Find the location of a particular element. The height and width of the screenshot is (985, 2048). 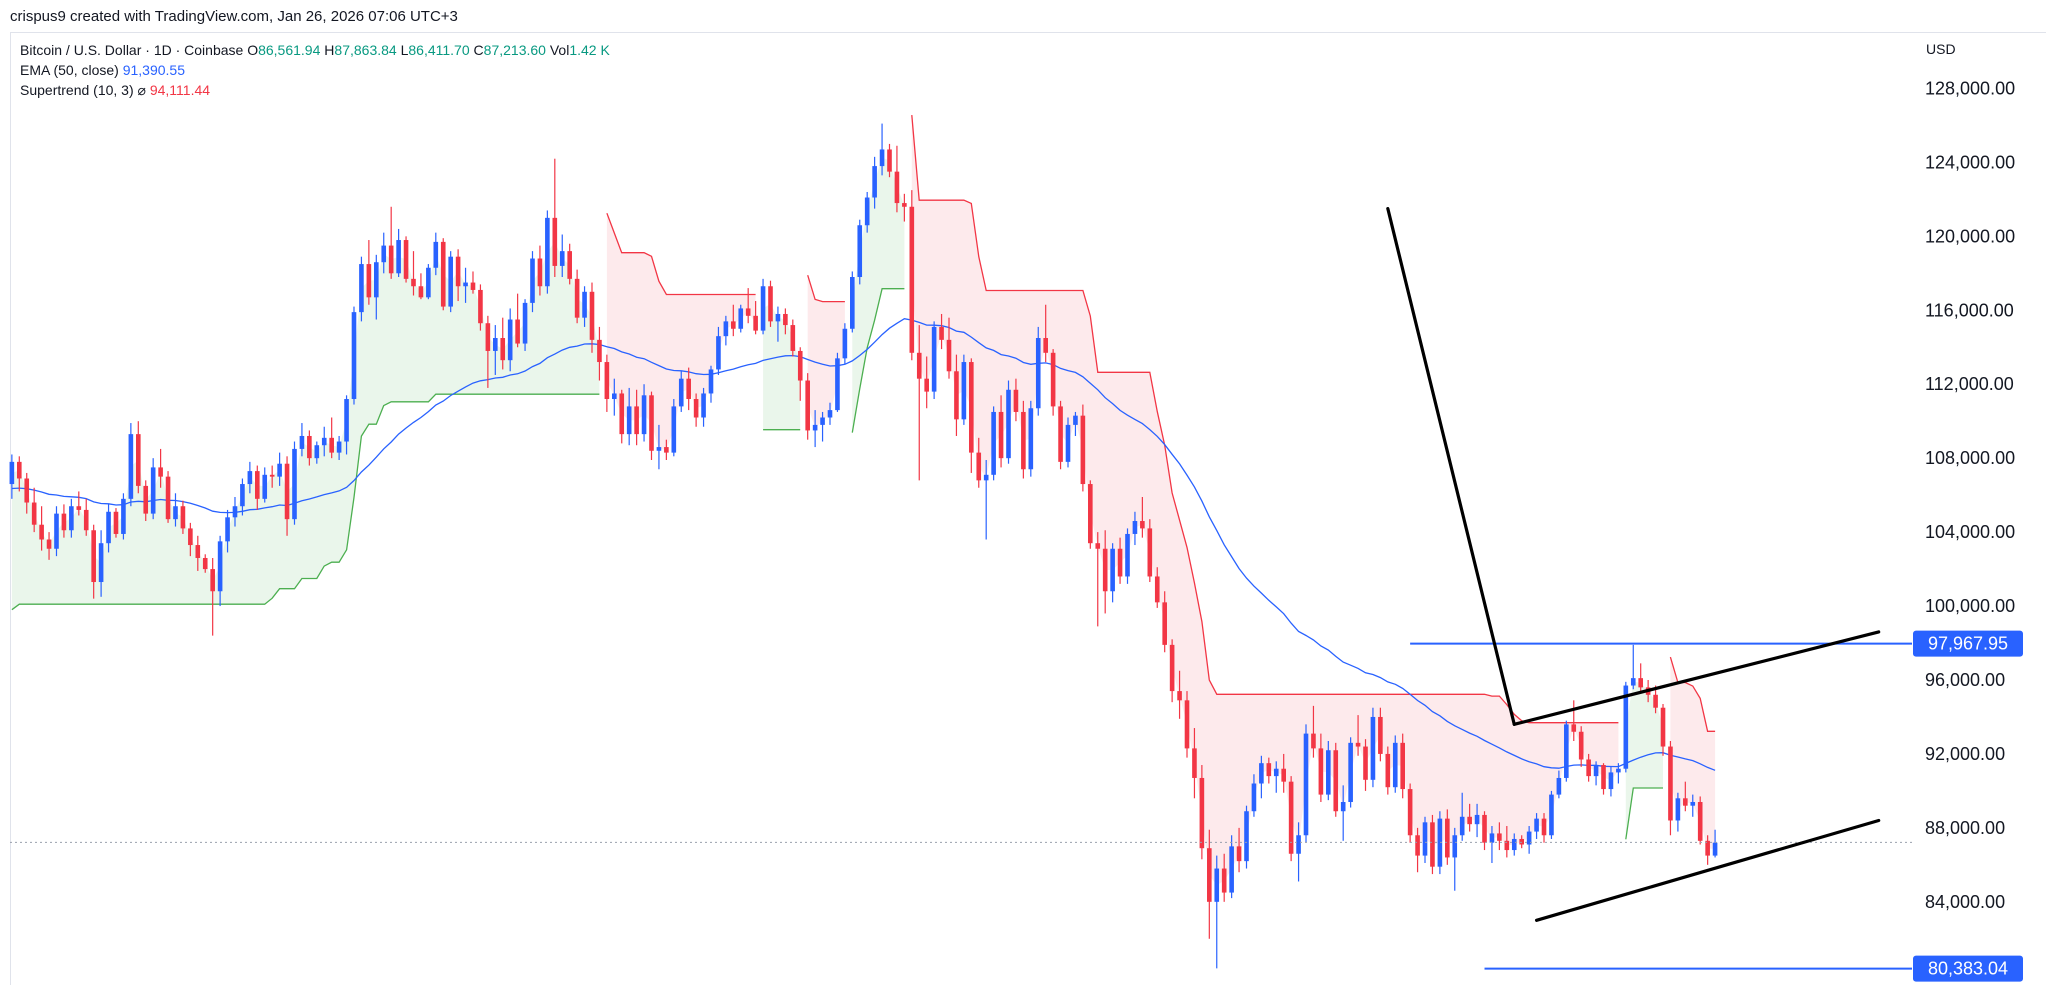

symbol-title: Bitcoin / U.S. Dollar · 1D · Coinbase is located at coordinates (132, 50).